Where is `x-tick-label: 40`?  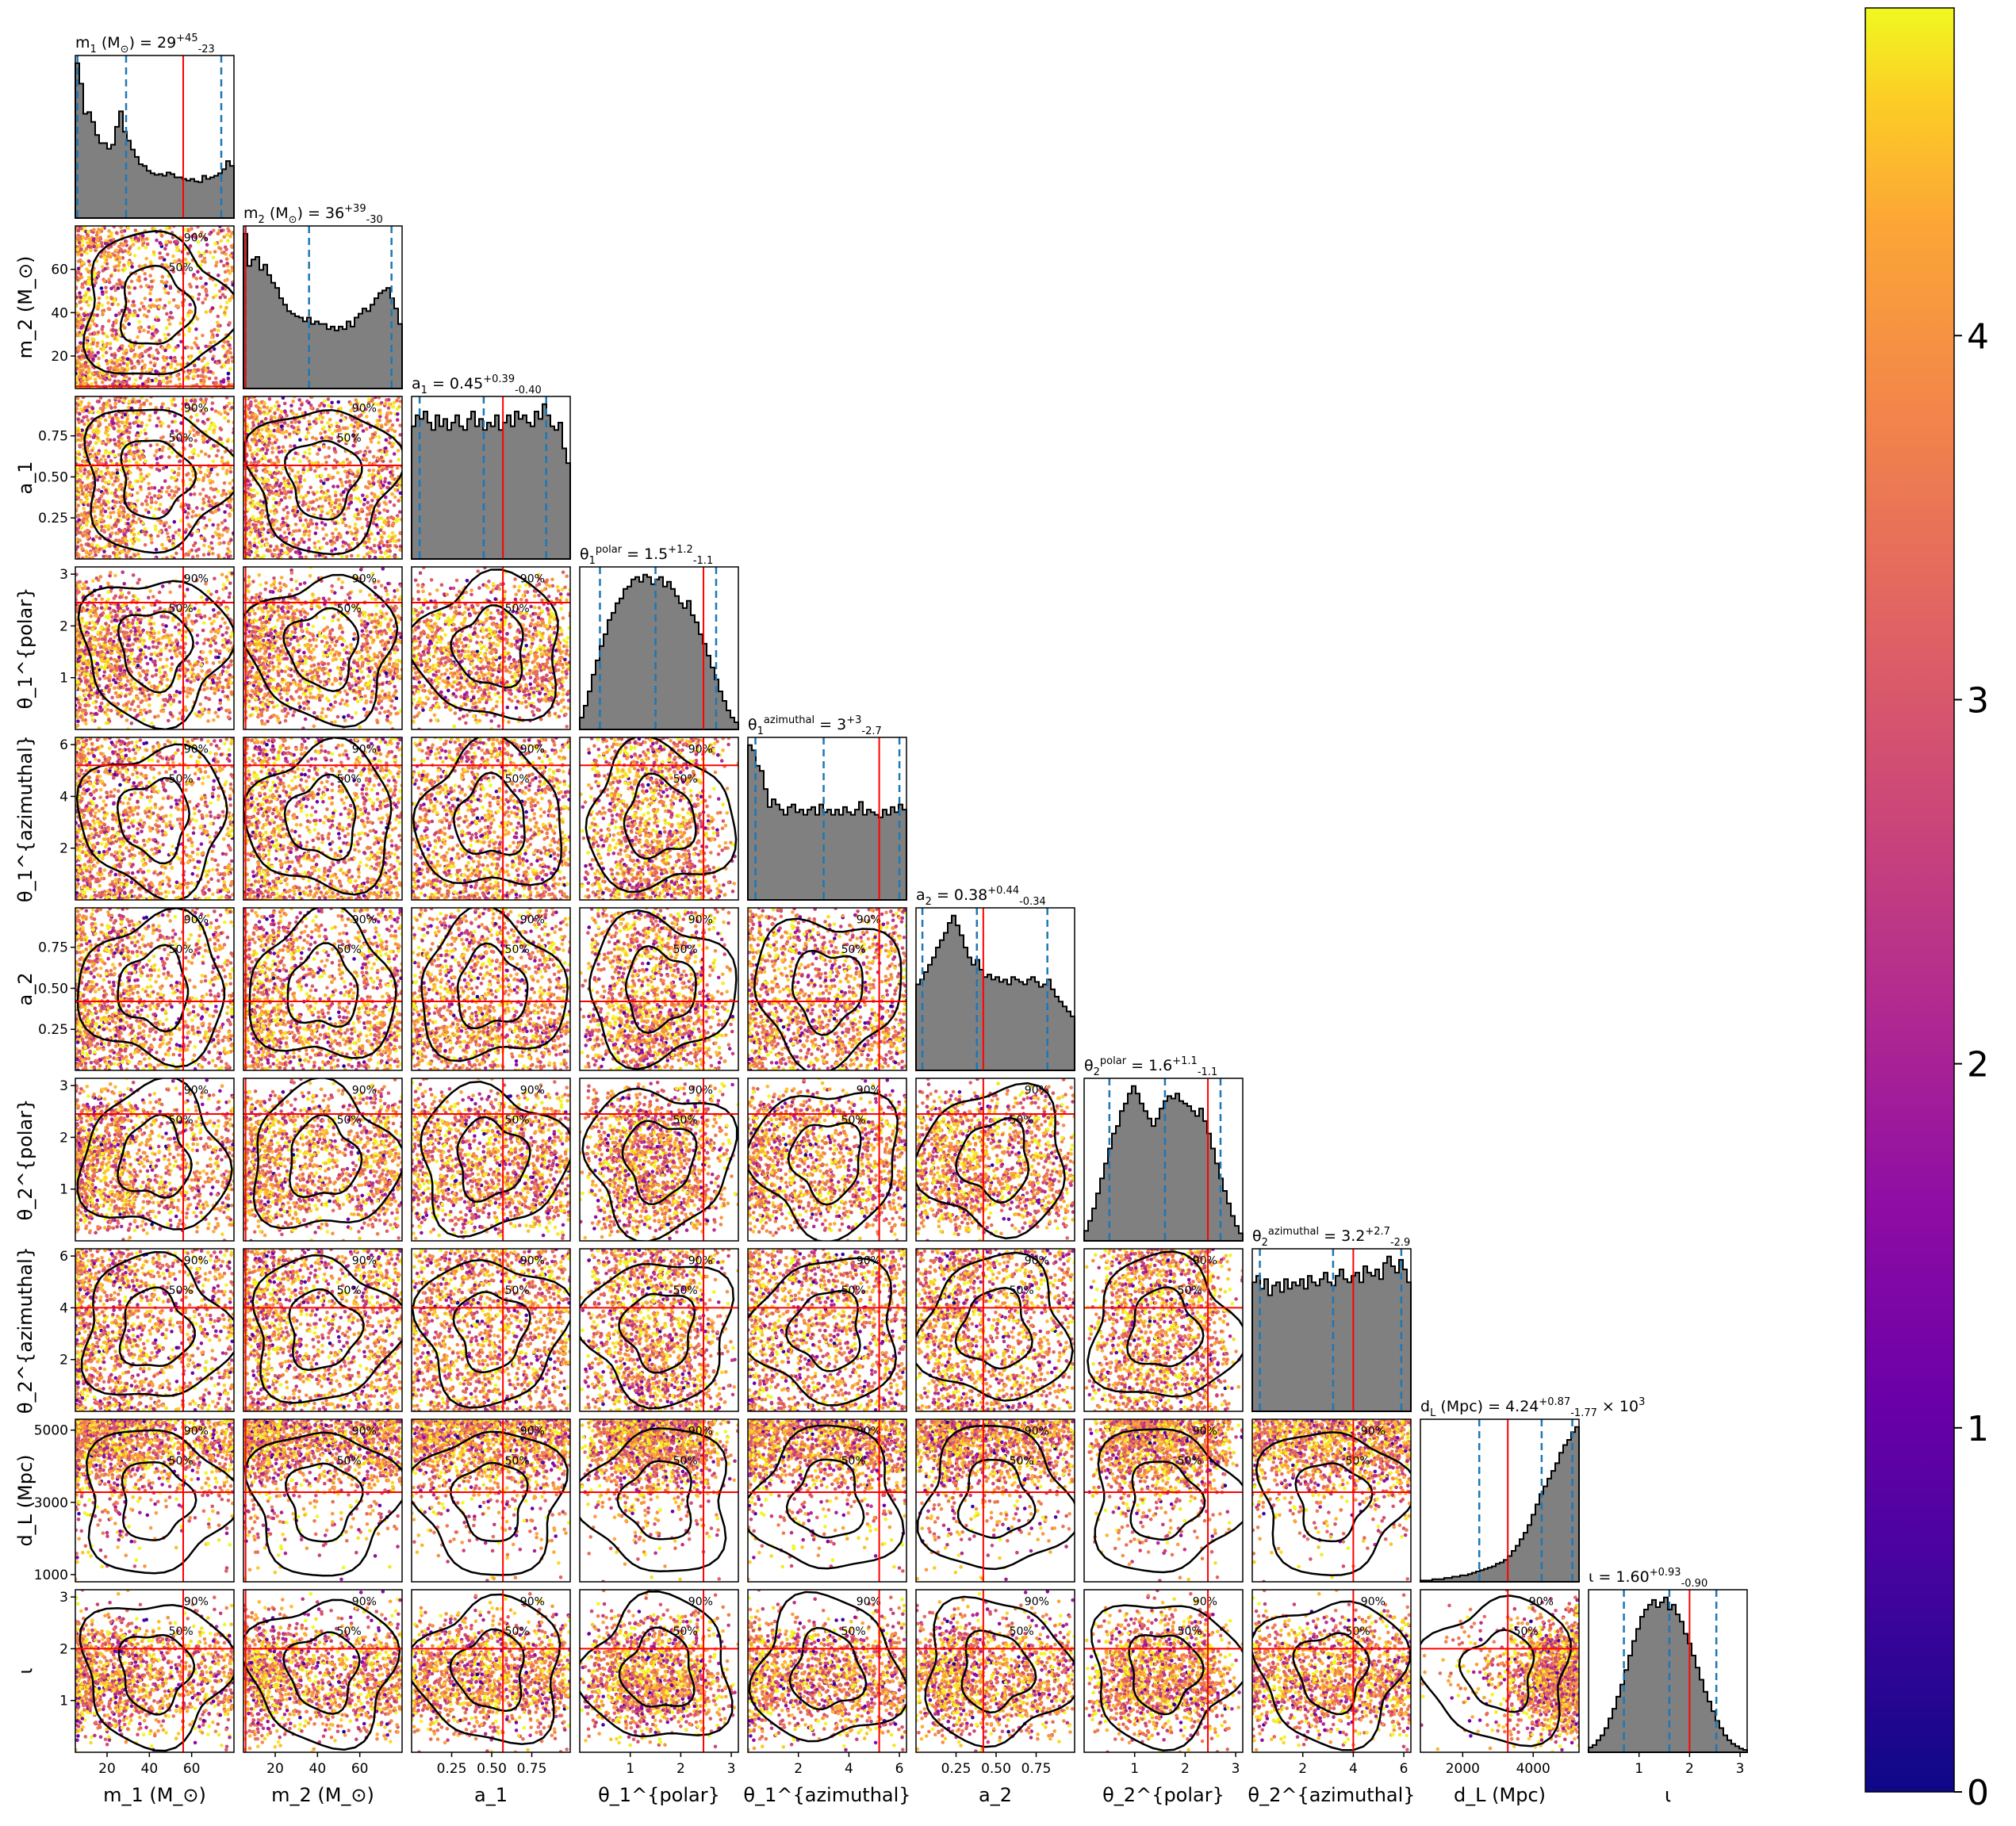 x-tick-label: 40 is located at coordinates (150, 1769).